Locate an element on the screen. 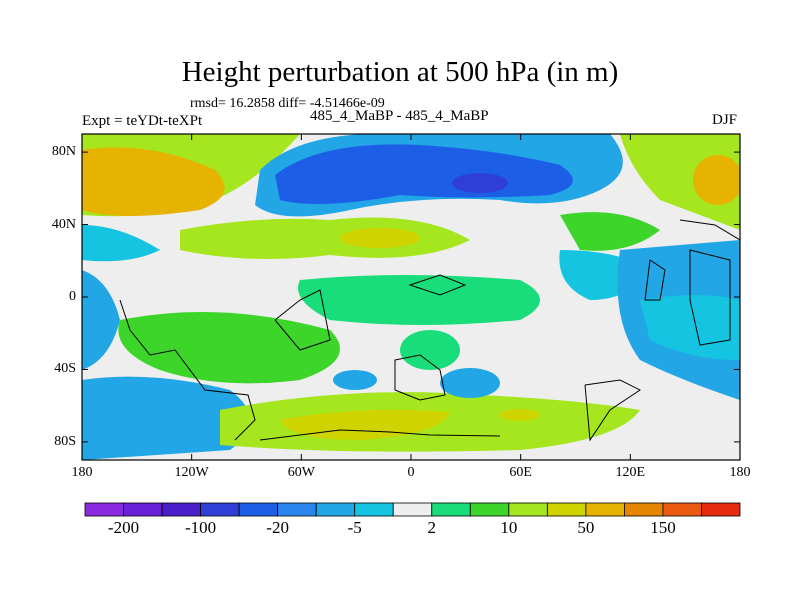 The image size is (800, 600). y-tick-label: 80S is located at coordinates (65, 441).